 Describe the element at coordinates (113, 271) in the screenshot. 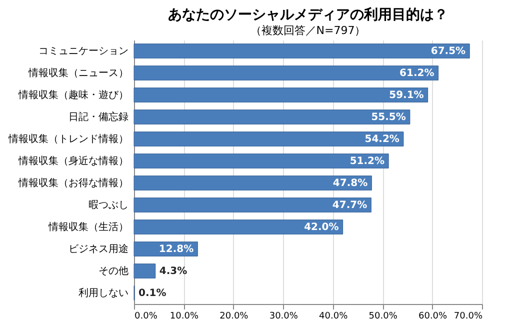

I see `y-tick-label: その他` at that location.